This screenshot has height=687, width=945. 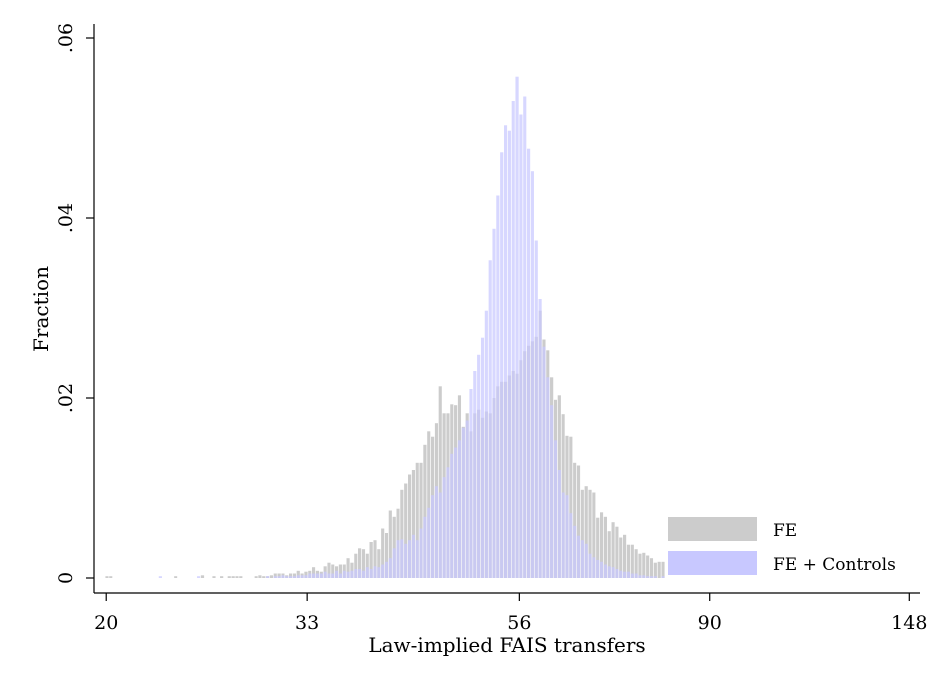 What do you see at coordinates (712, 529) in the screenshot?
I see `legend-swatch-fe` at bounding box center [712, 529].